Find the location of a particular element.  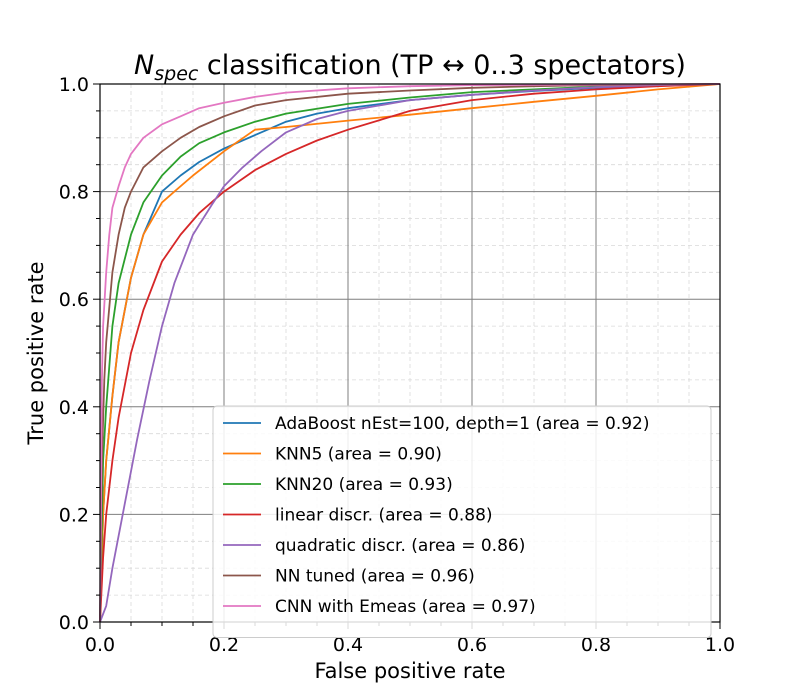

legend-label-3: KNN20 (area = 0.93) is located at coordinates (364, 485).